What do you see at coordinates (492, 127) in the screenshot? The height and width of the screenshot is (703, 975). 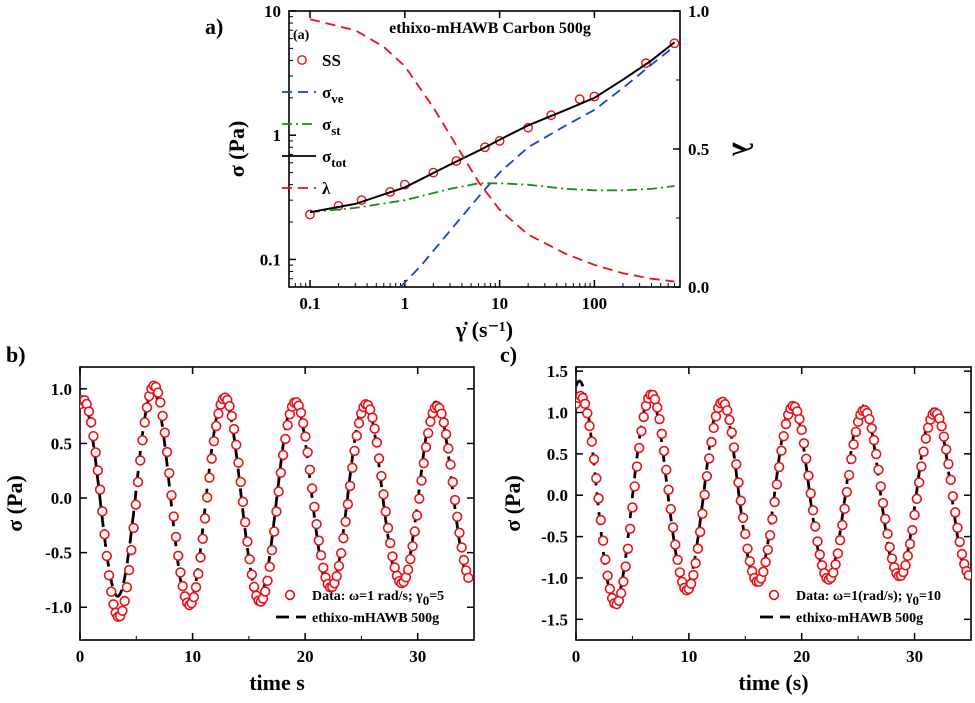 I see `series-line-stot` at bounding box center [492, 127].